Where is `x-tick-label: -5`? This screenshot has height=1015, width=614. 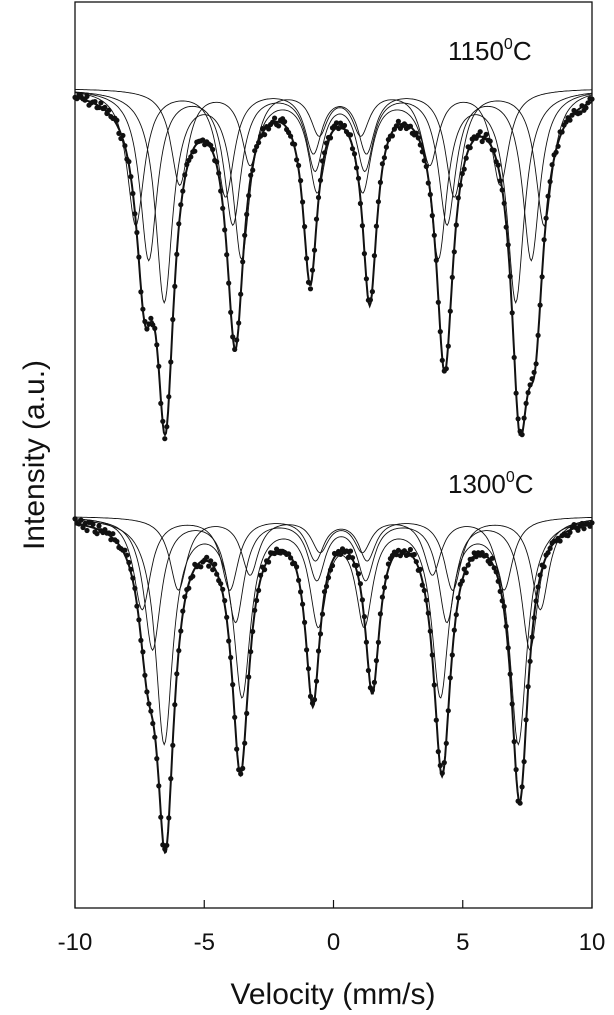 x-tick-label: -5 is located at coordinates (204, 942).